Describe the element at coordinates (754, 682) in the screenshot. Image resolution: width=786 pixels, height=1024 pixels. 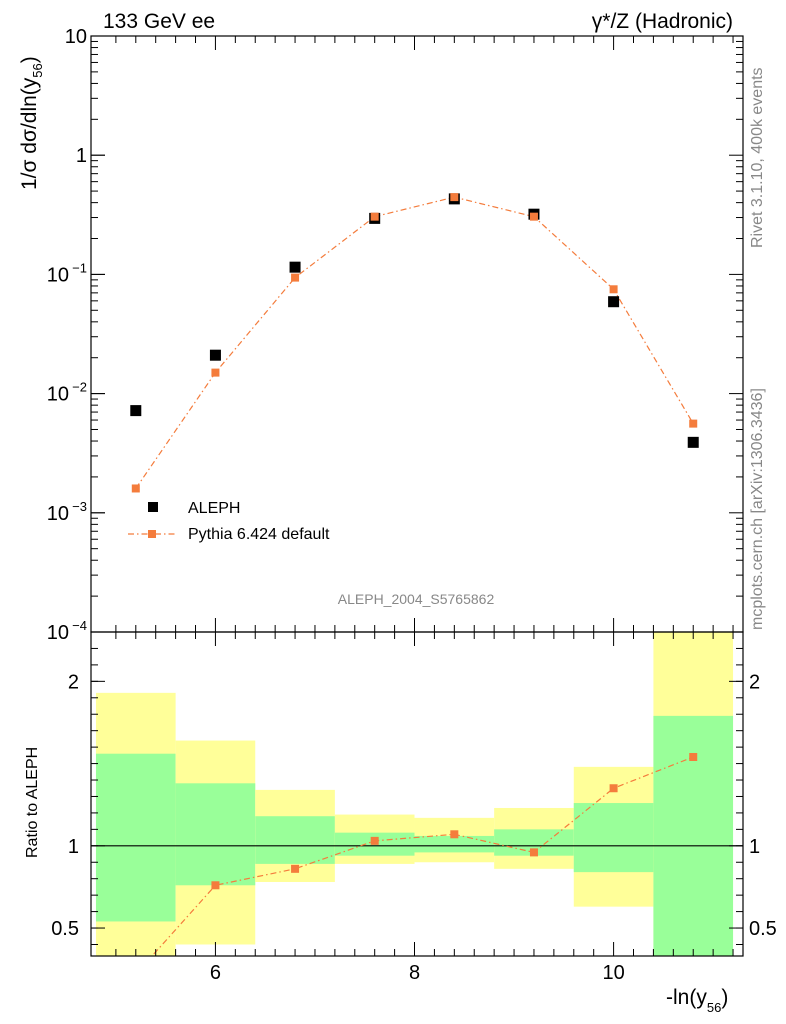
I see `ratio-ytick-label-right-2: 2` at that location.